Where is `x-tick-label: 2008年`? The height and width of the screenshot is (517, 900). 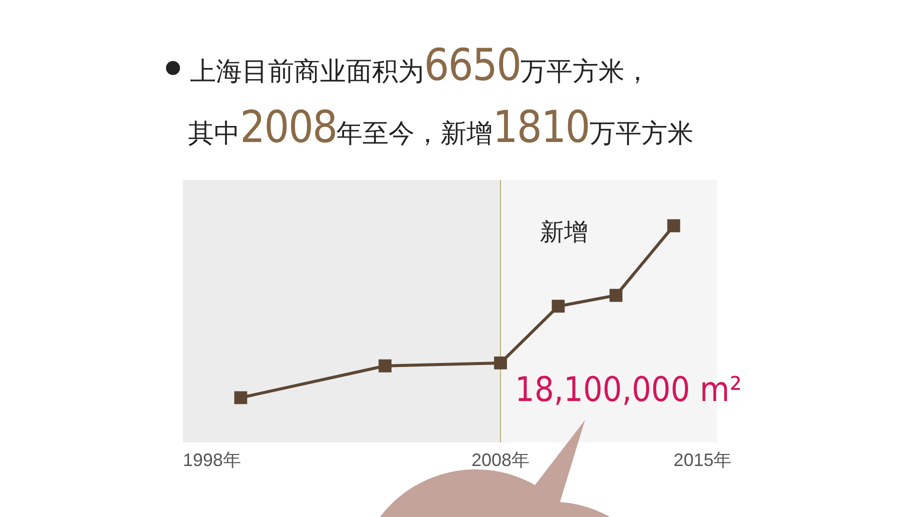
x-tick-label: 2008年 is located at coordinates (500, 460).